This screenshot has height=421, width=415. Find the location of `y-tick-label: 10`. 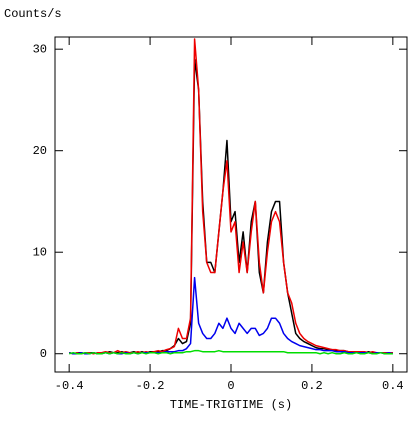

y-tick-label: 10 is located at coordinates (40, 252).